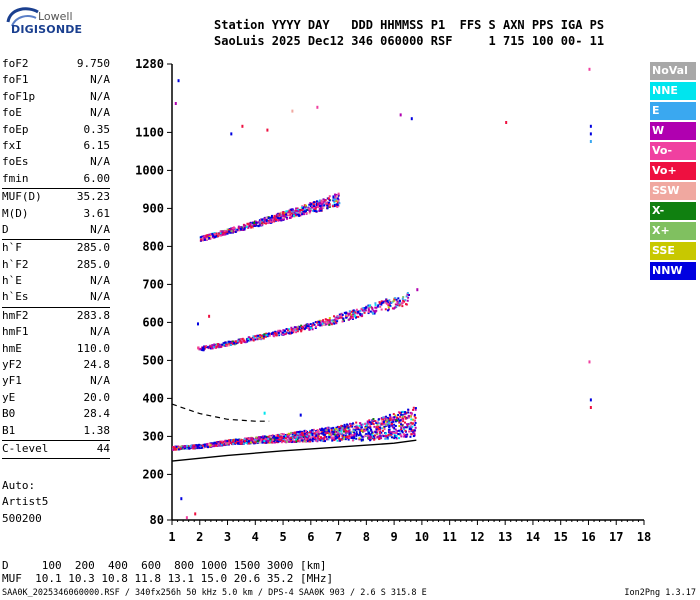  What do you see at coordinates (56, 113) in the screenshot?
I see `param-row: foE N/A` at bounding box center [56, 113].